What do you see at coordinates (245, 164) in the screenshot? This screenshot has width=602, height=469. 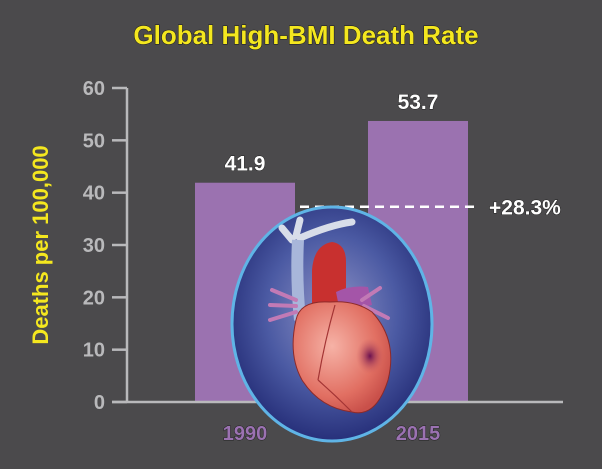 I see `data-label: 41.9` at bounding box center [245, 164].